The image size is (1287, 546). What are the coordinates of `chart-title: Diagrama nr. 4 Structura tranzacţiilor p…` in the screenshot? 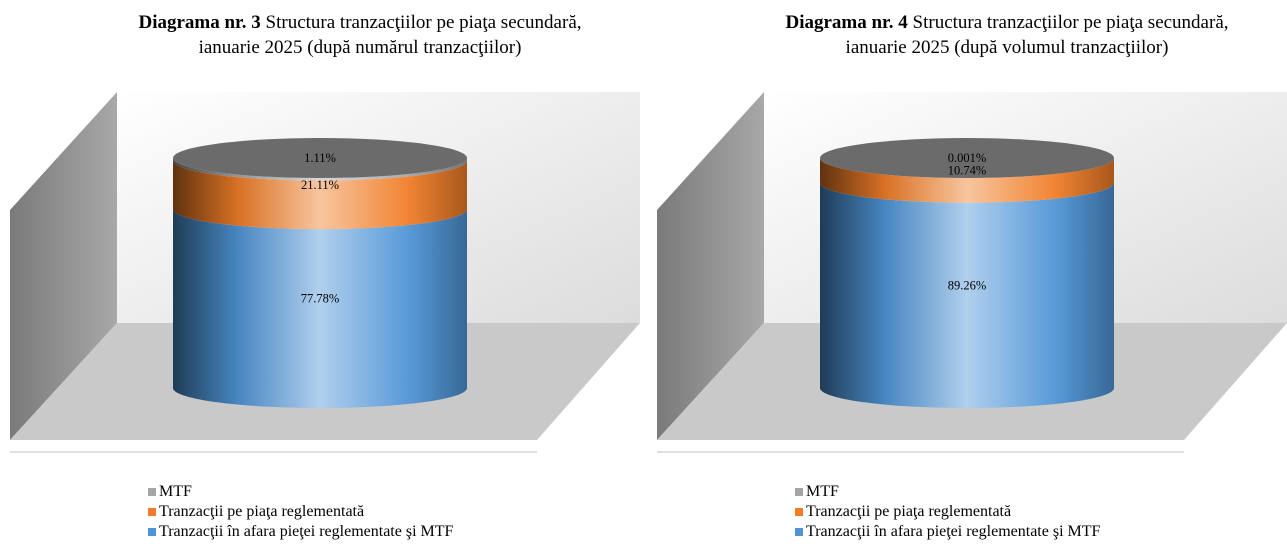 It's located at (1007, 35).